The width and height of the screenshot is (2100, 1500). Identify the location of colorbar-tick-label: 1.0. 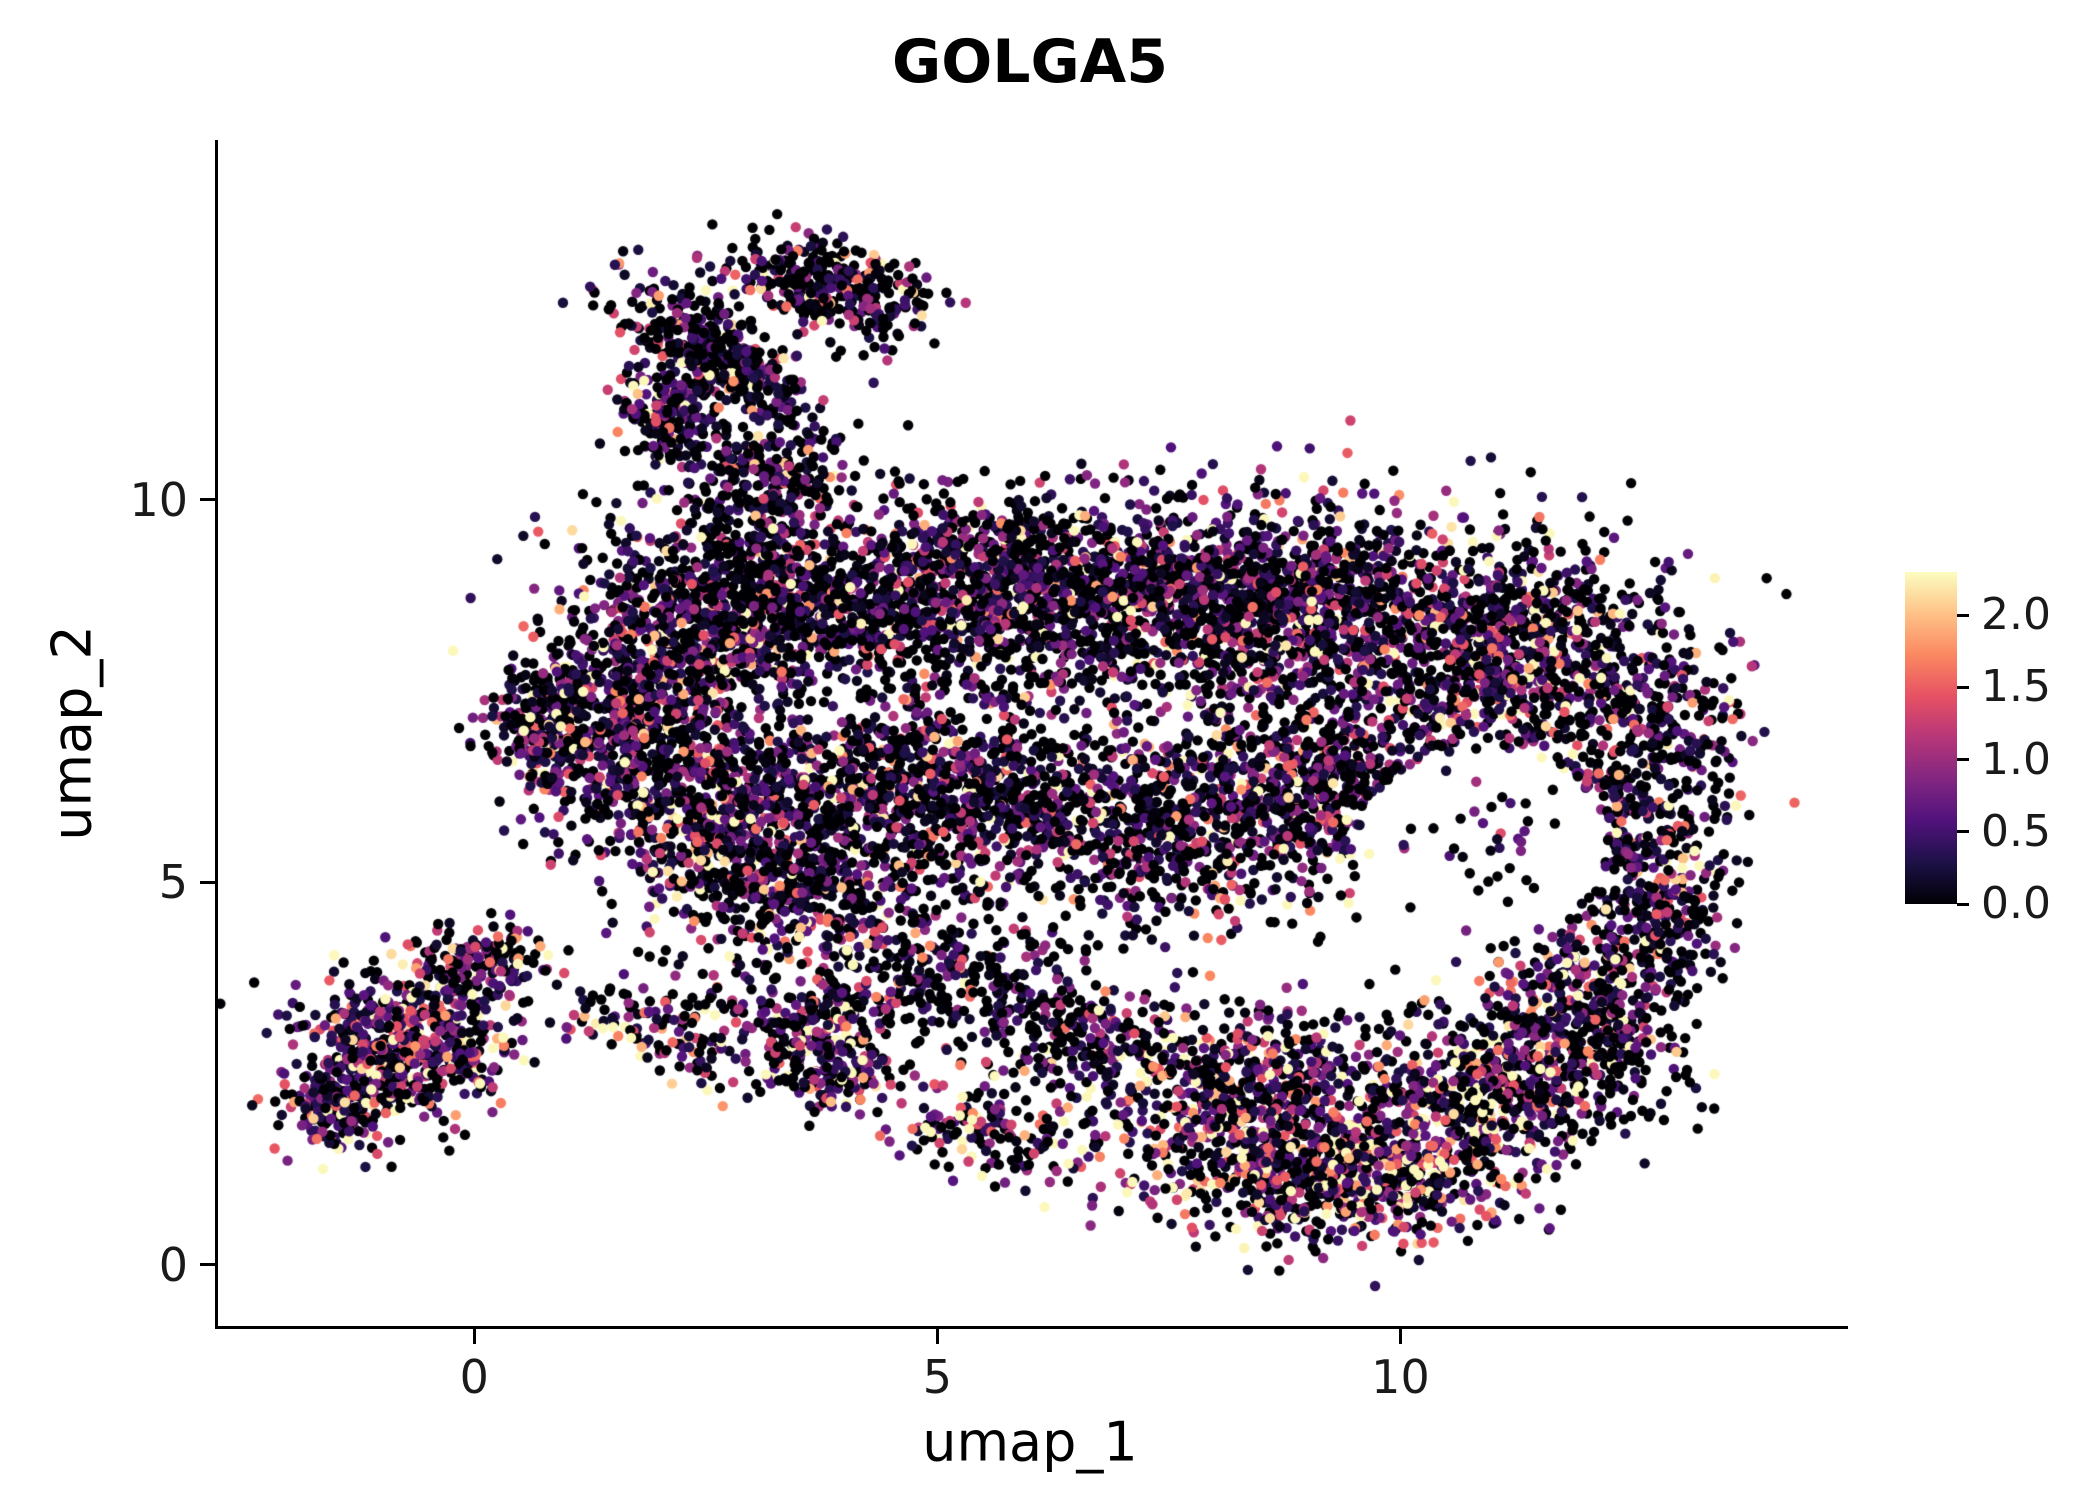
(2016, 759).